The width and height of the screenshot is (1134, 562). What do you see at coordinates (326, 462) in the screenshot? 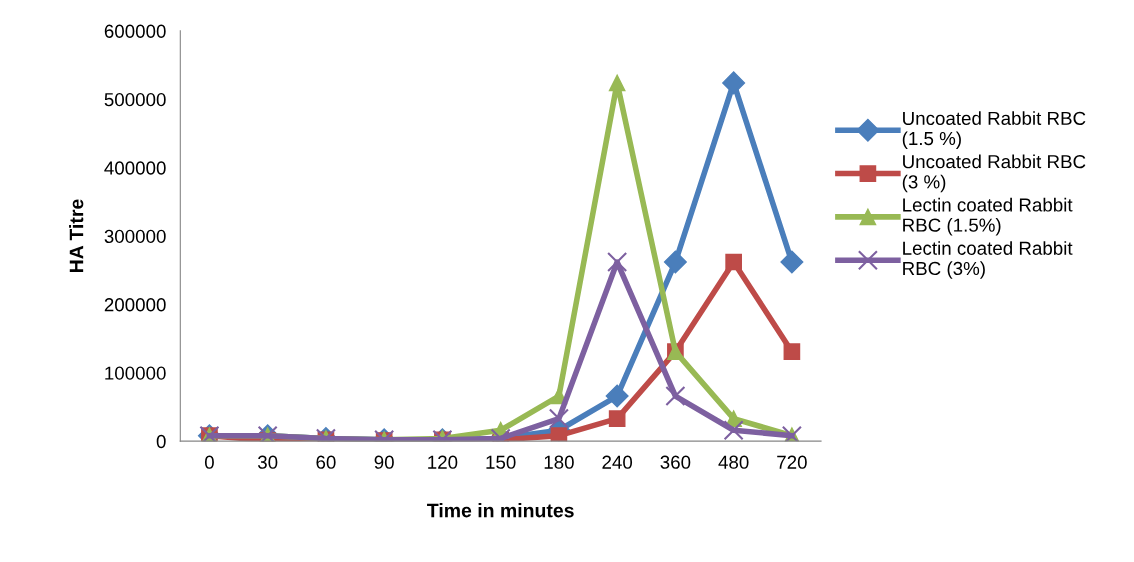
I see `x-tick-label: 60` at bounding box center [326, 462].